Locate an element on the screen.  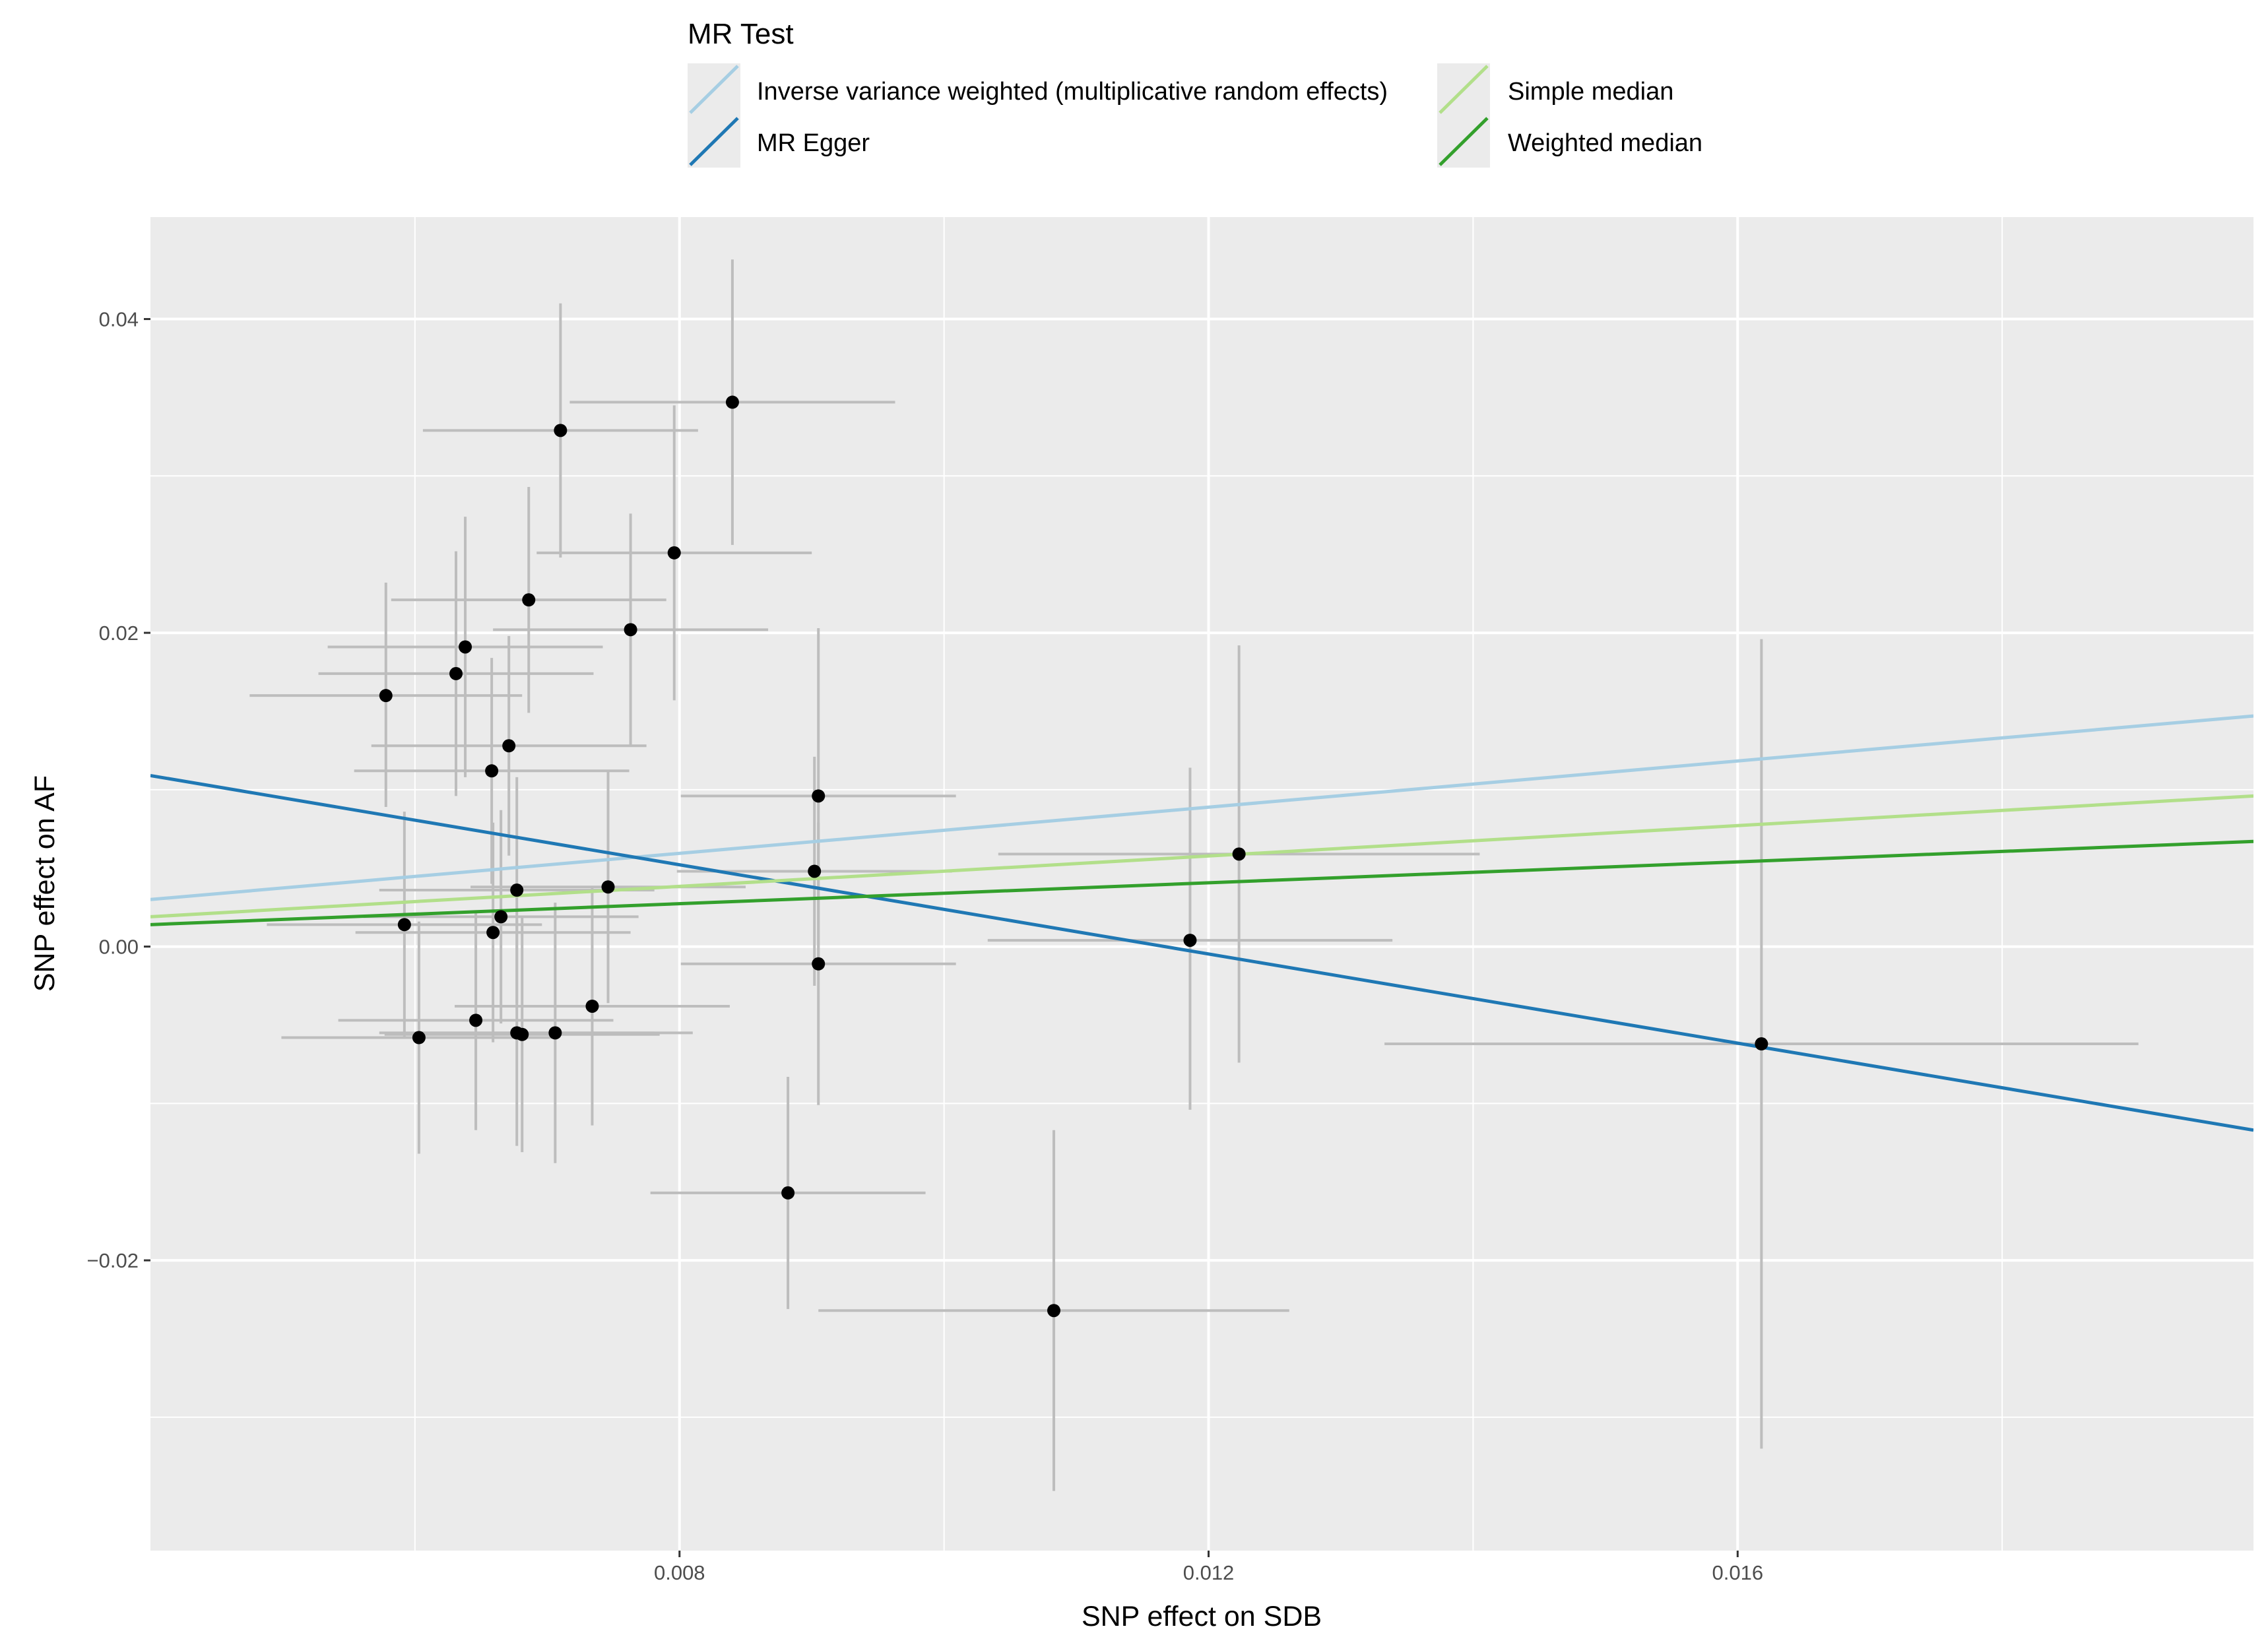
legend-swatch-ivw is located at coordinates (714, 90).